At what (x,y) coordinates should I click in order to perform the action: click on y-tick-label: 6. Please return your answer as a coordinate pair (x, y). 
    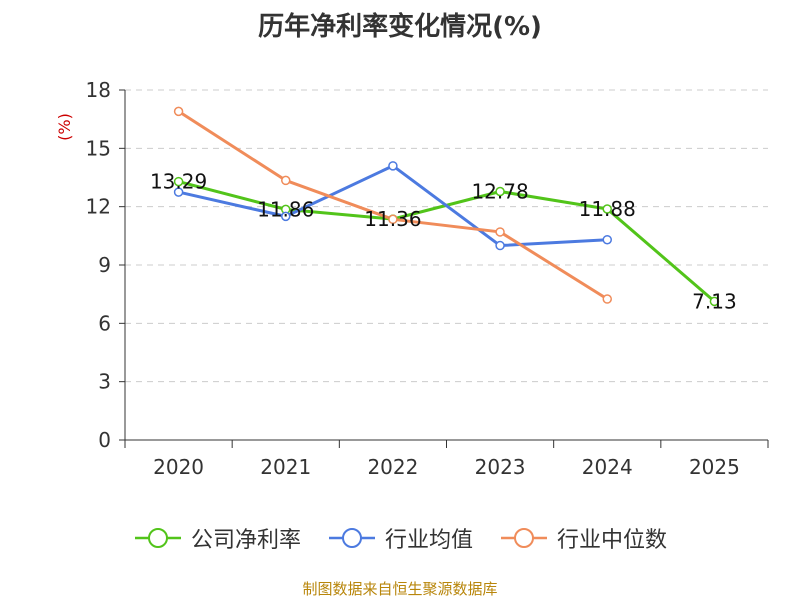
    Looking at the image, I should click on (104, 323).